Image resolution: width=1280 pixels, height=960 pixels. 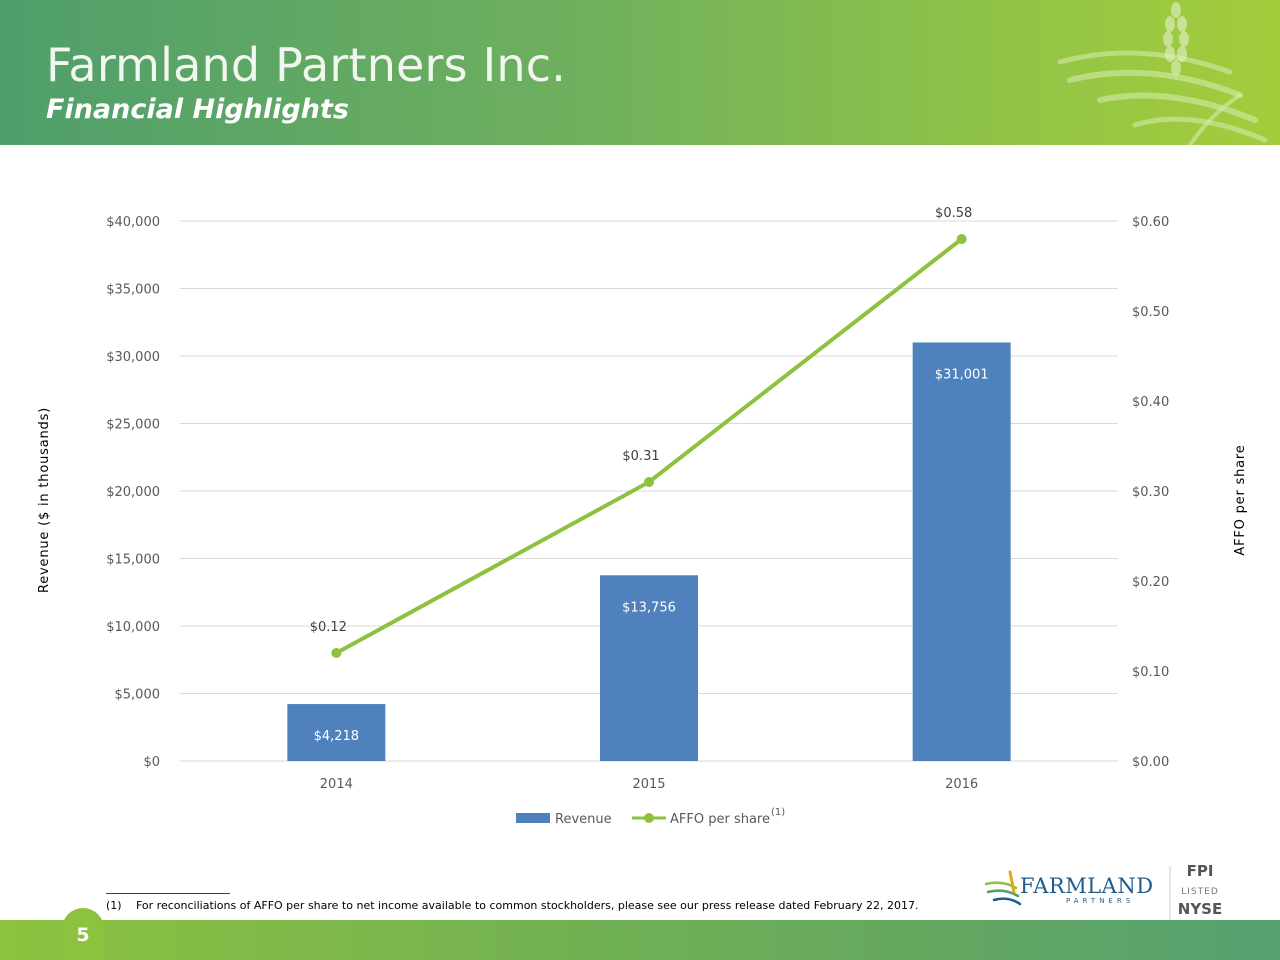 I want to click on revenue-data-label: $13,756, so click(x=649, y=607).